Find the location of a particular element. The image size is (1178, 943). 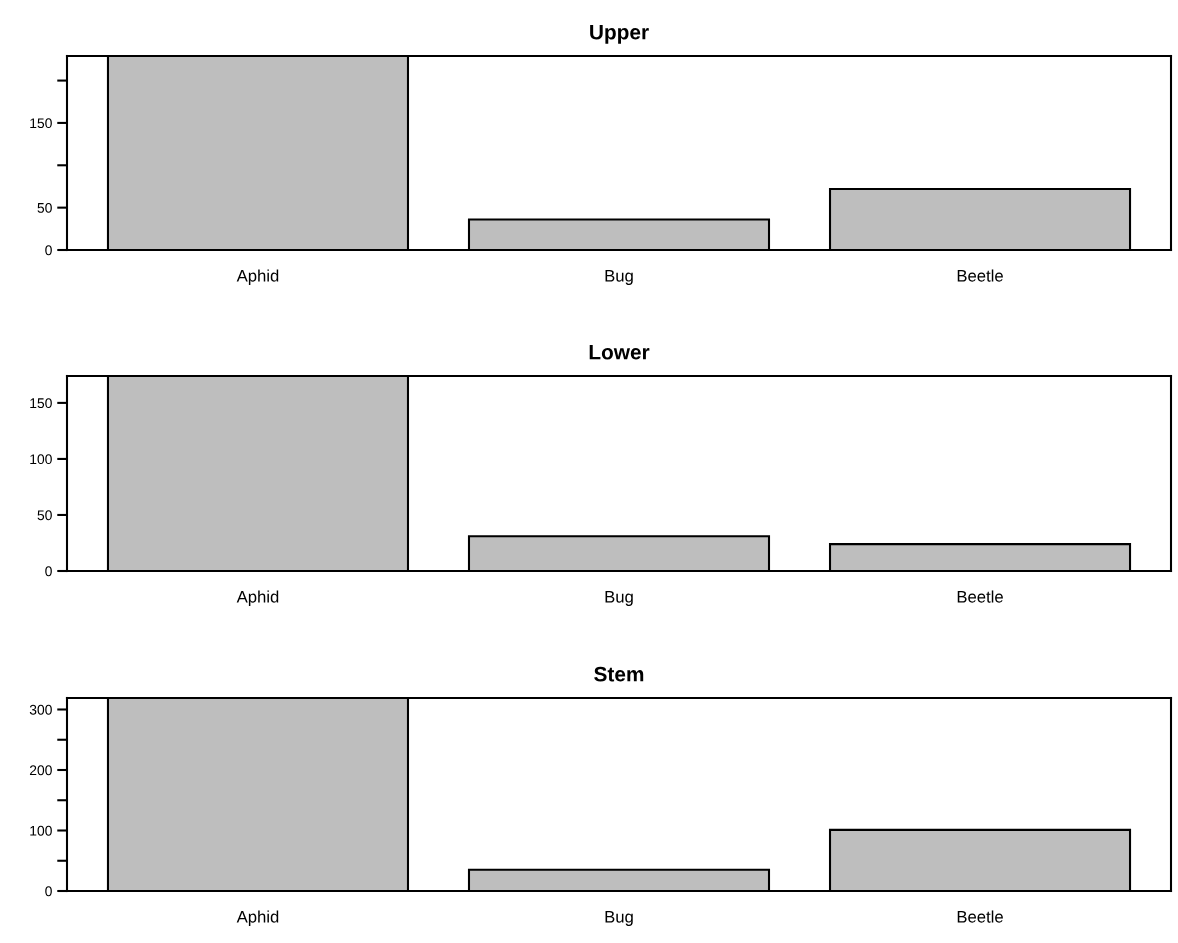

chart-title: Stem is located at coordinates (619, 674).